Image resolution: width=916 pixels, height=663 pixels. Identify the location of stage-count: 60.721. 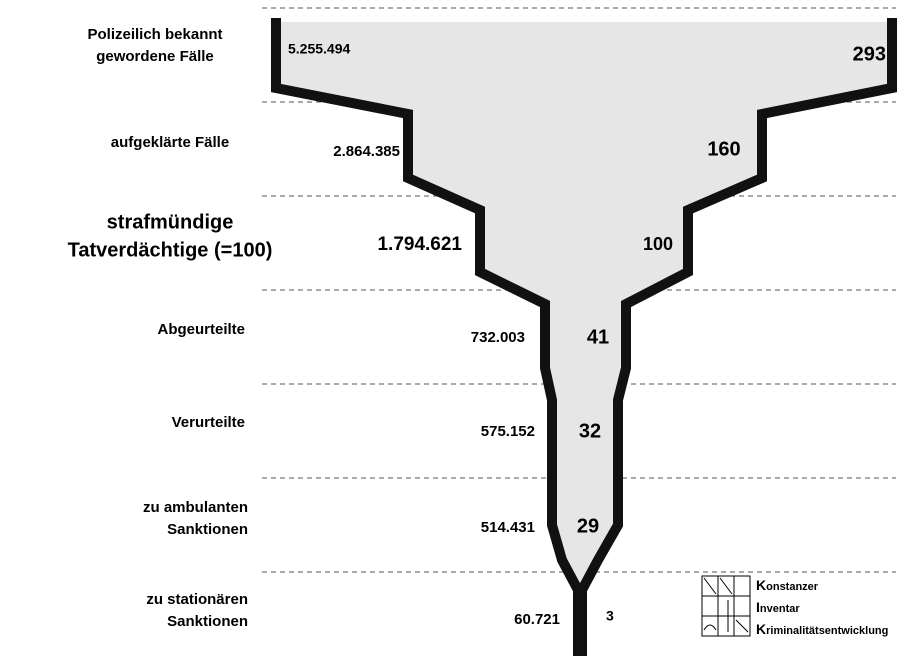
(537, 619).